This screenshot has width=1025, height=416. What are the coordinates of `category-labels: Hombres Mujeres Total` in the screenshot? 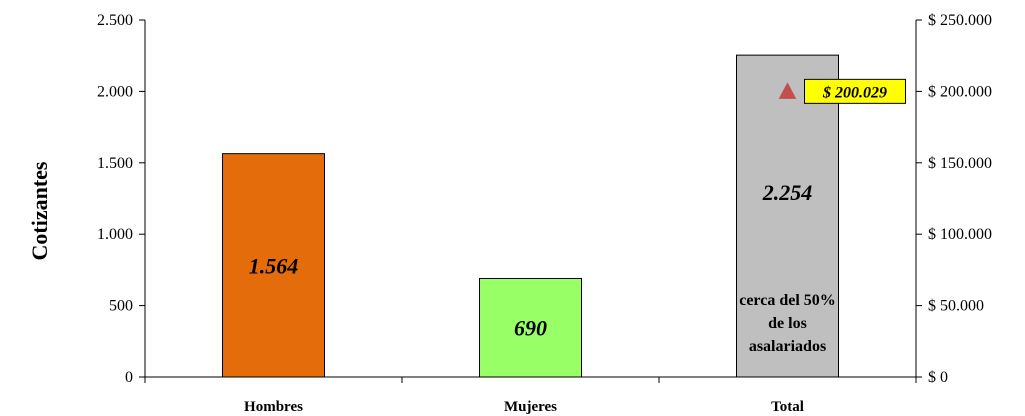 It's located at (524, 407).